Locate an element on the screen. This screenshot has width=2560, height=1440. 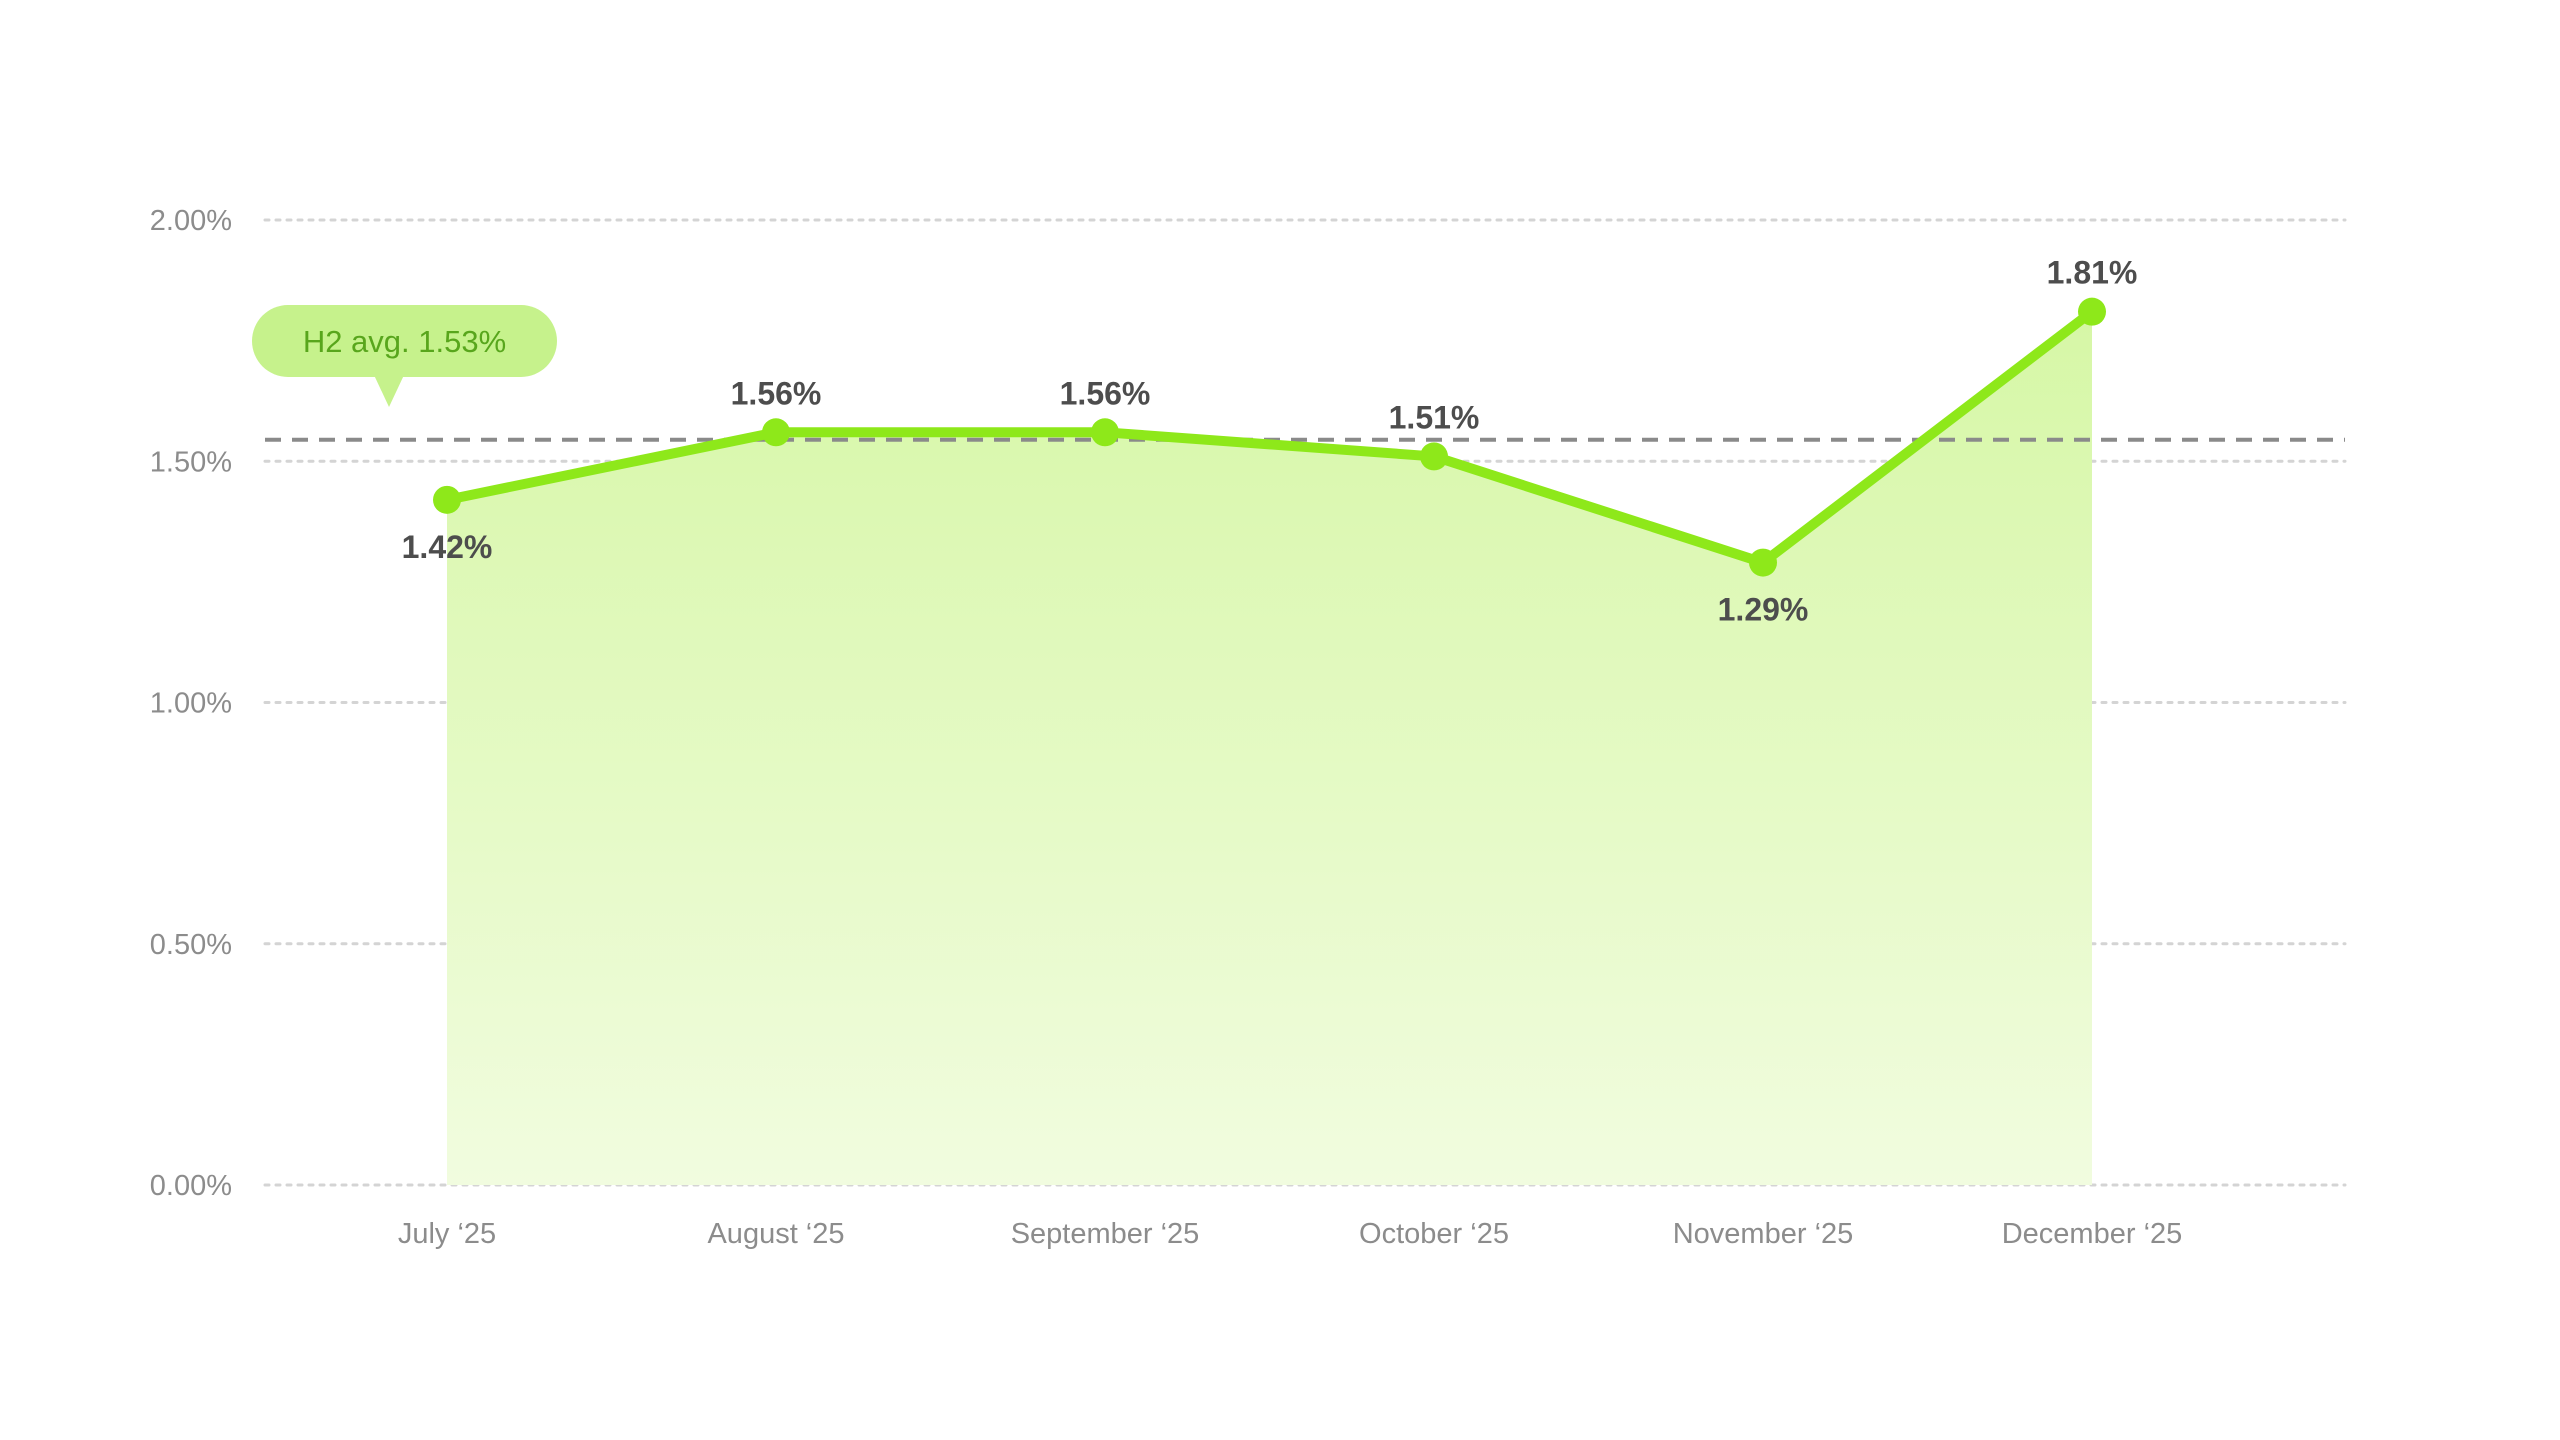
data-label: 1.51% is located at coordinates (1434, 417).